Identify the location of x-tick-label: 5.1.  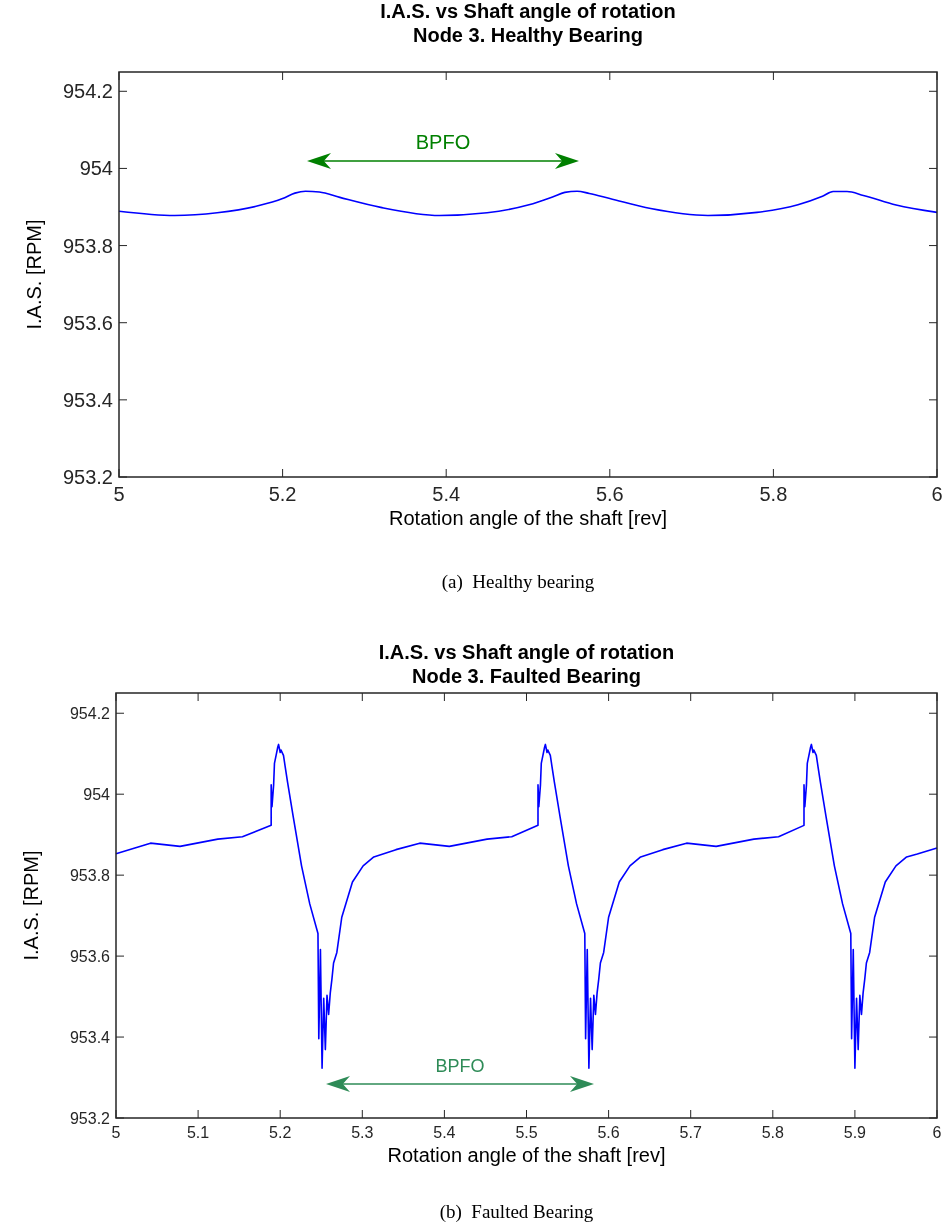
(198, 1132).